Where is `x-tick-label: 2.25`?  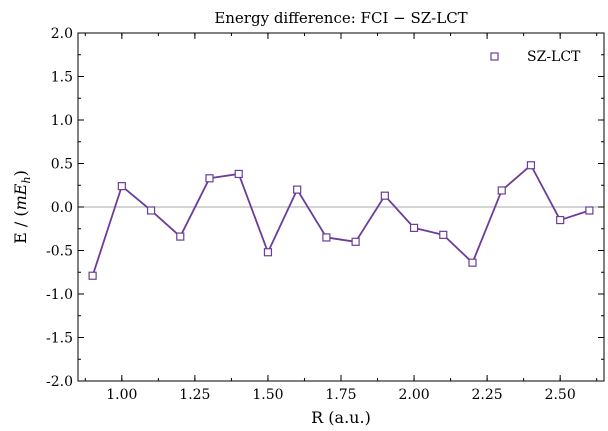 x-tick-label: 2.25 is located at coordinates (487, 395).